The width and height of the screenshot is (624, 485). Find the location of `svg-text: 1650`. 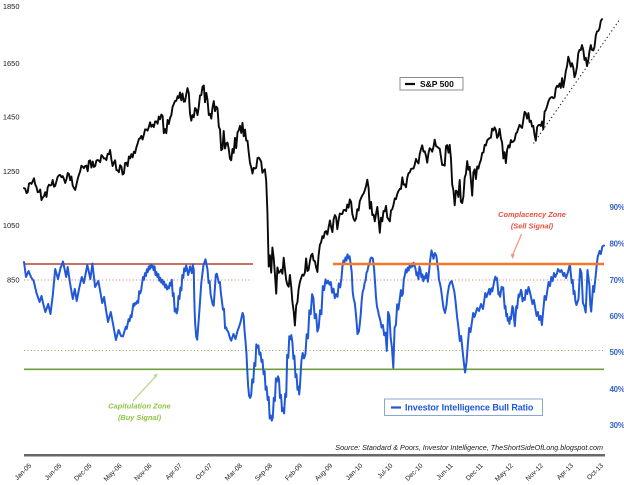

svg-text: 1650 is located at coordinates (11, 63).